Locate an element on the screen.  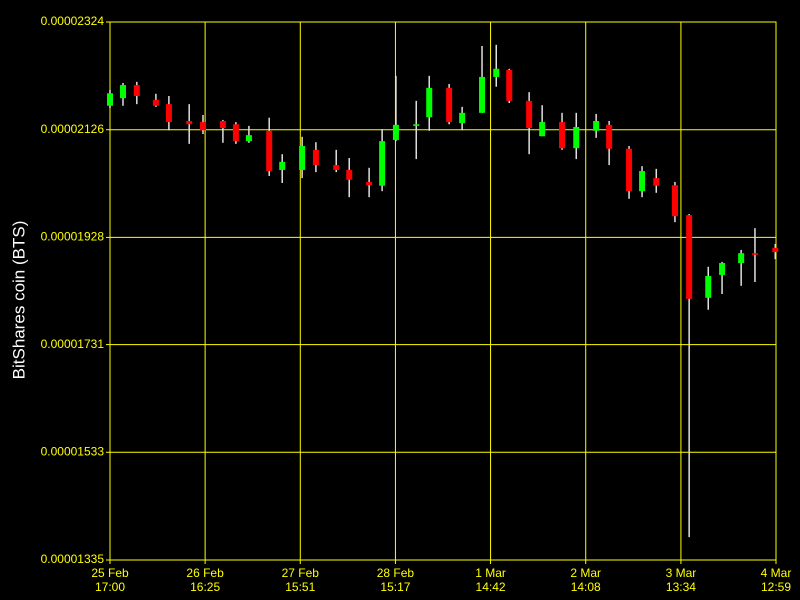
y-axis-label: BitShares coin (BTS) is located at coordinates (18, 300).